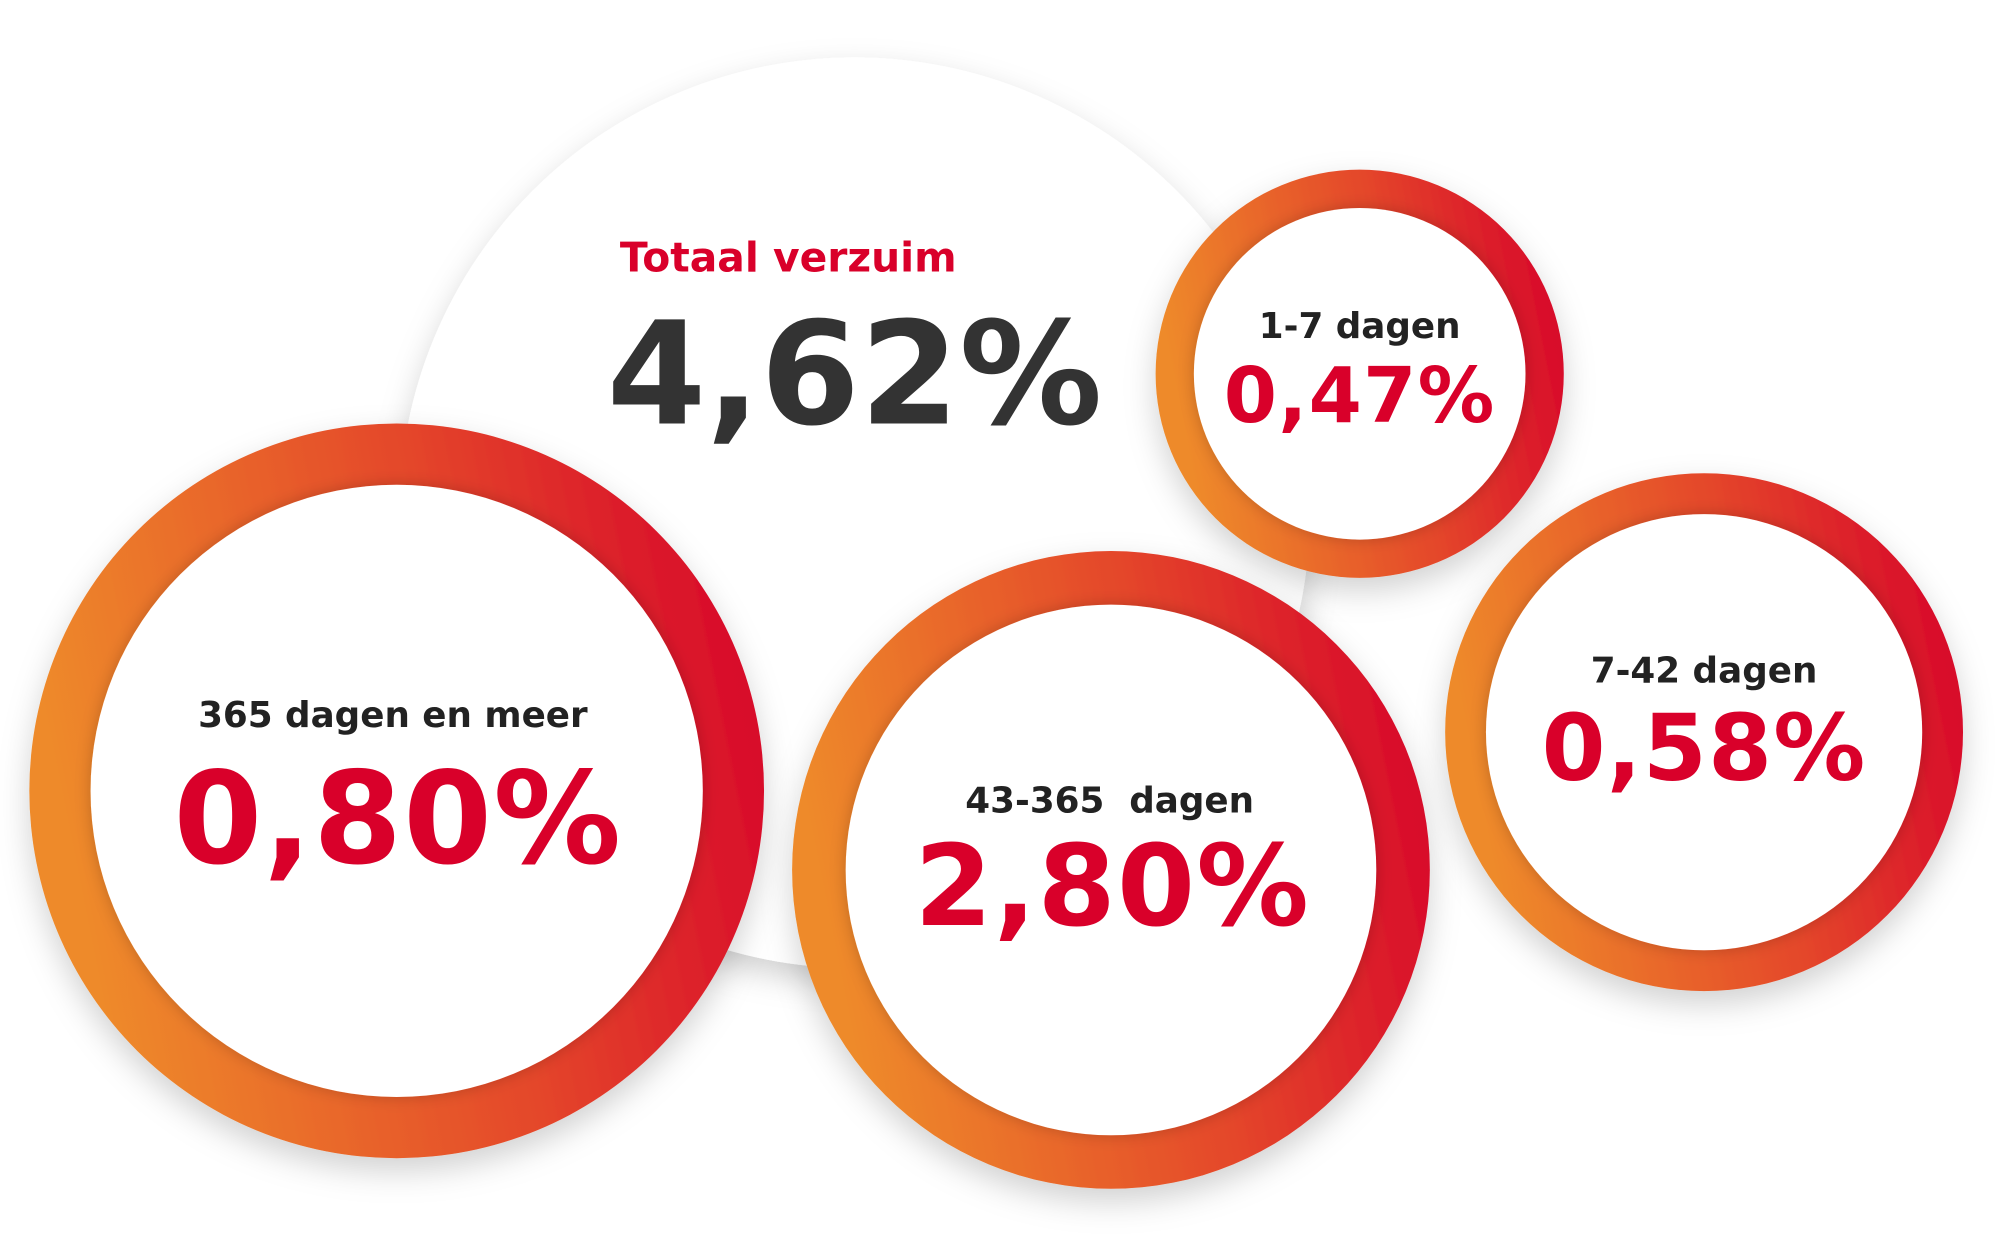 Image resolution: width=2000 pixels, height=1253 pixels. I want to click on bubble-value: 0,58%, so click(1704, 747).